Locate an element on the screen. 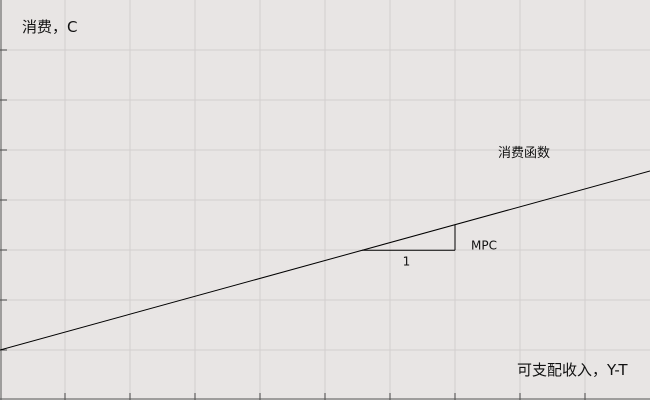  series-label: 消费函数 is located at coordinates (524, 153).